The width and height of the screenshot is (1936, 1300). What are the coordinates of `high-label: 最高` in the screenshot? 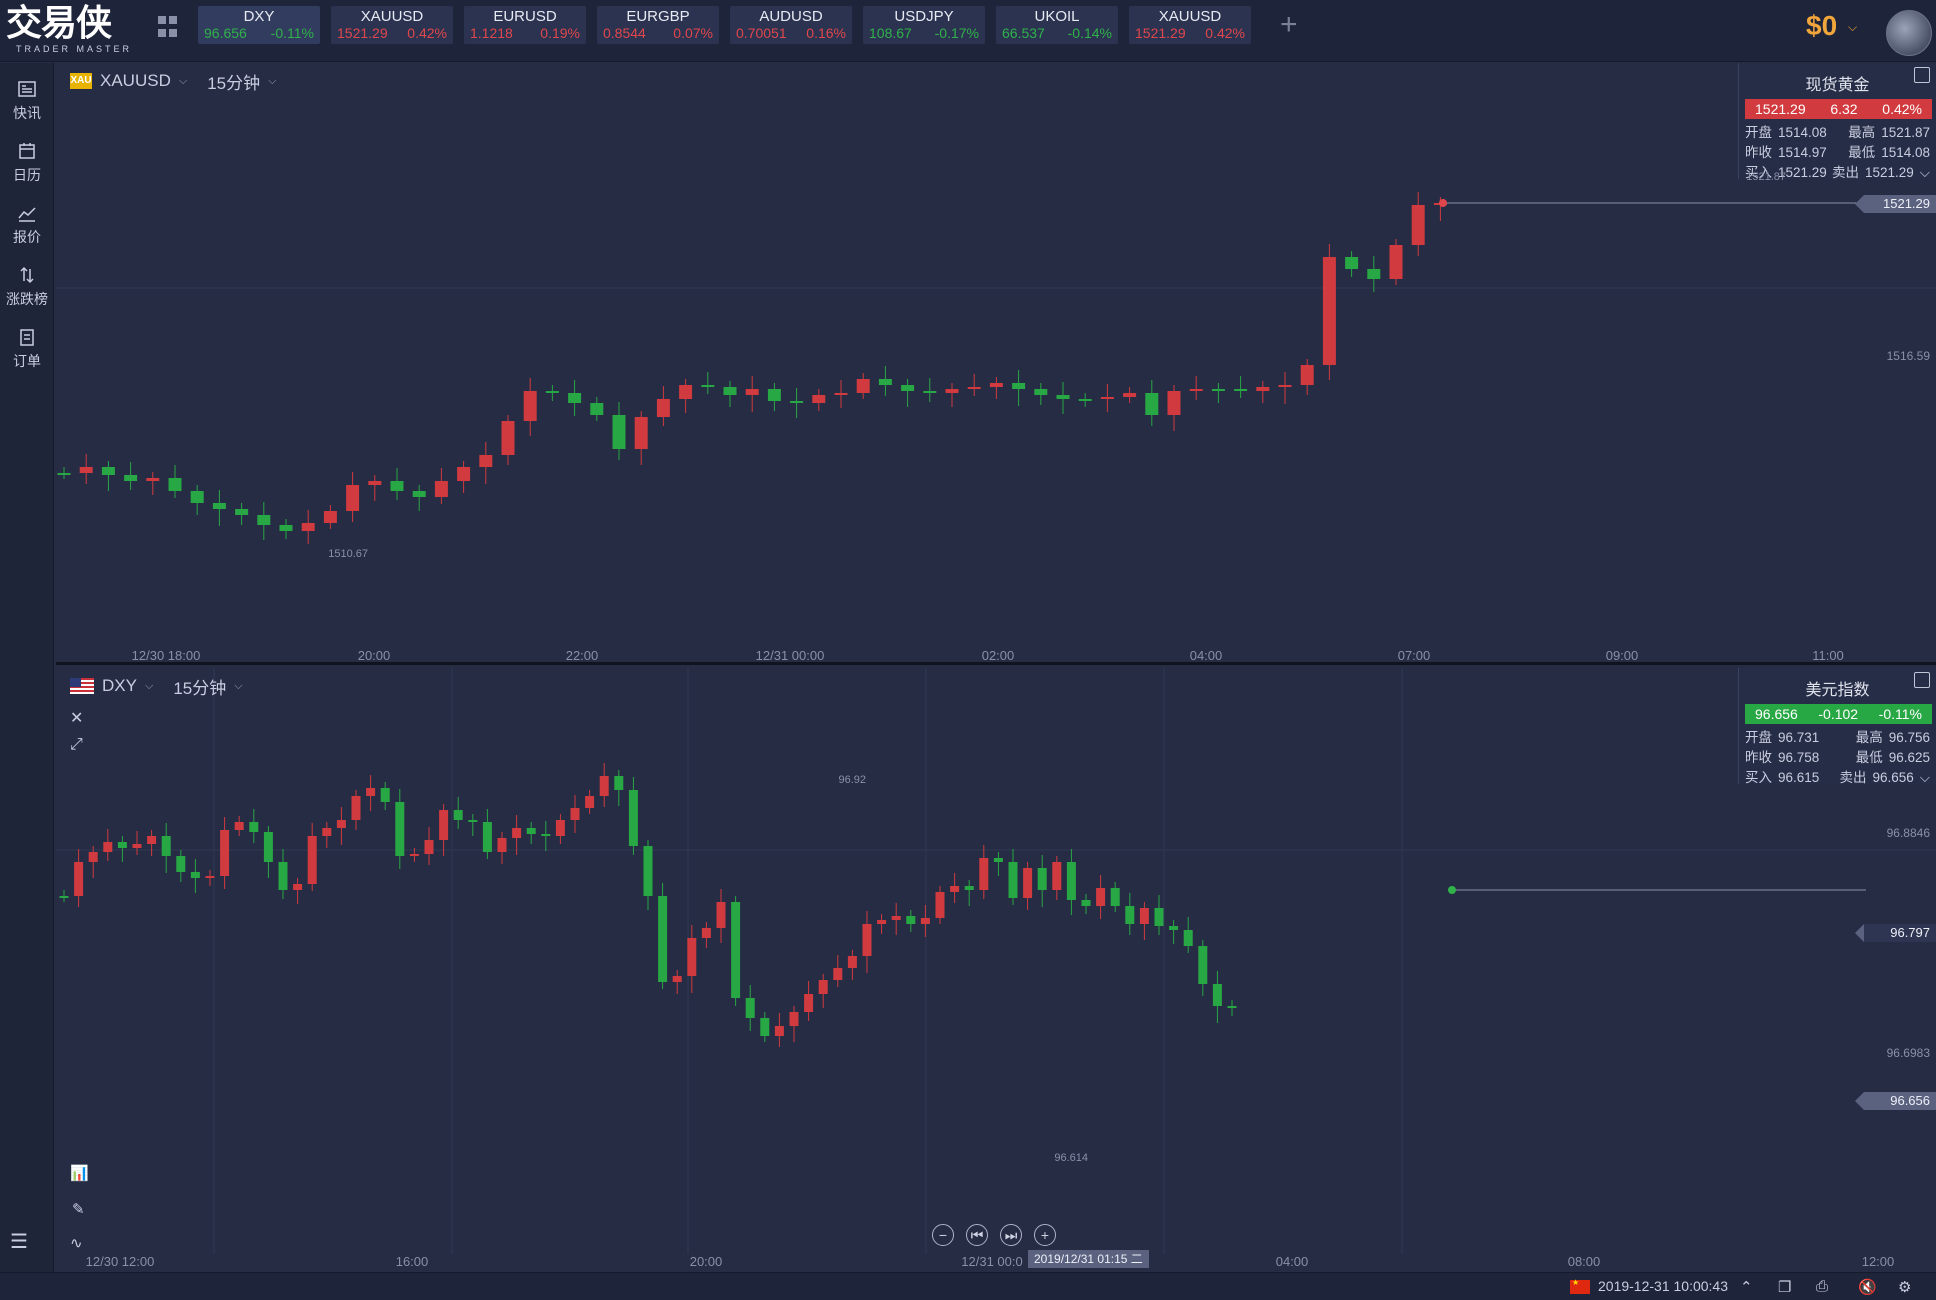 It's located at (1869, 737).